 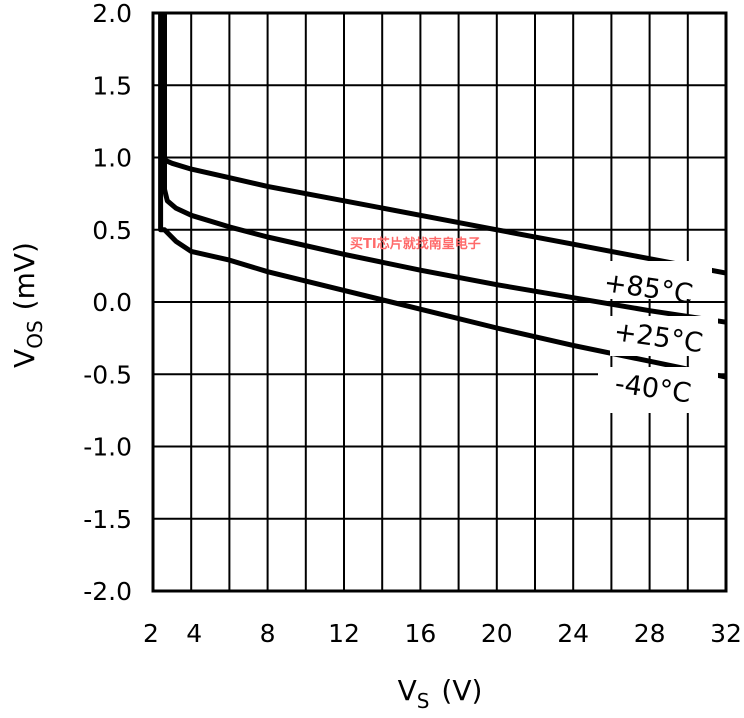 I want to click on x-axis-symbol: V, so click(x=407, y=690).